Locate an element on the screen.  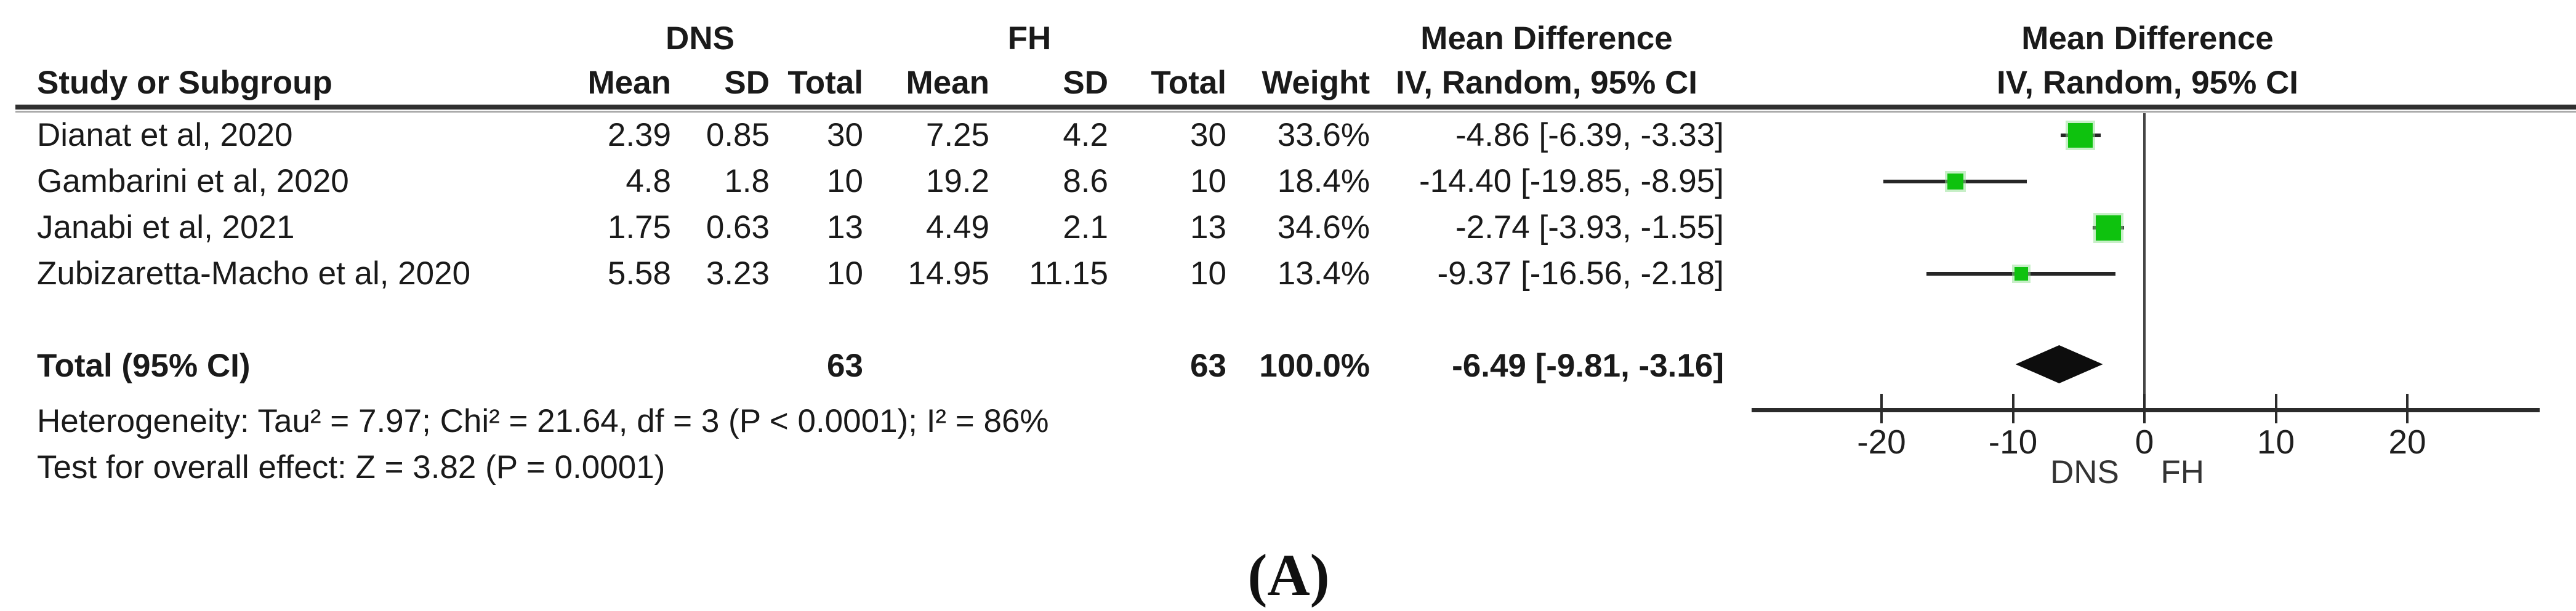
plot-header-iv-random: IV, Random, 95% CI is located at coordinates (2147, 83).